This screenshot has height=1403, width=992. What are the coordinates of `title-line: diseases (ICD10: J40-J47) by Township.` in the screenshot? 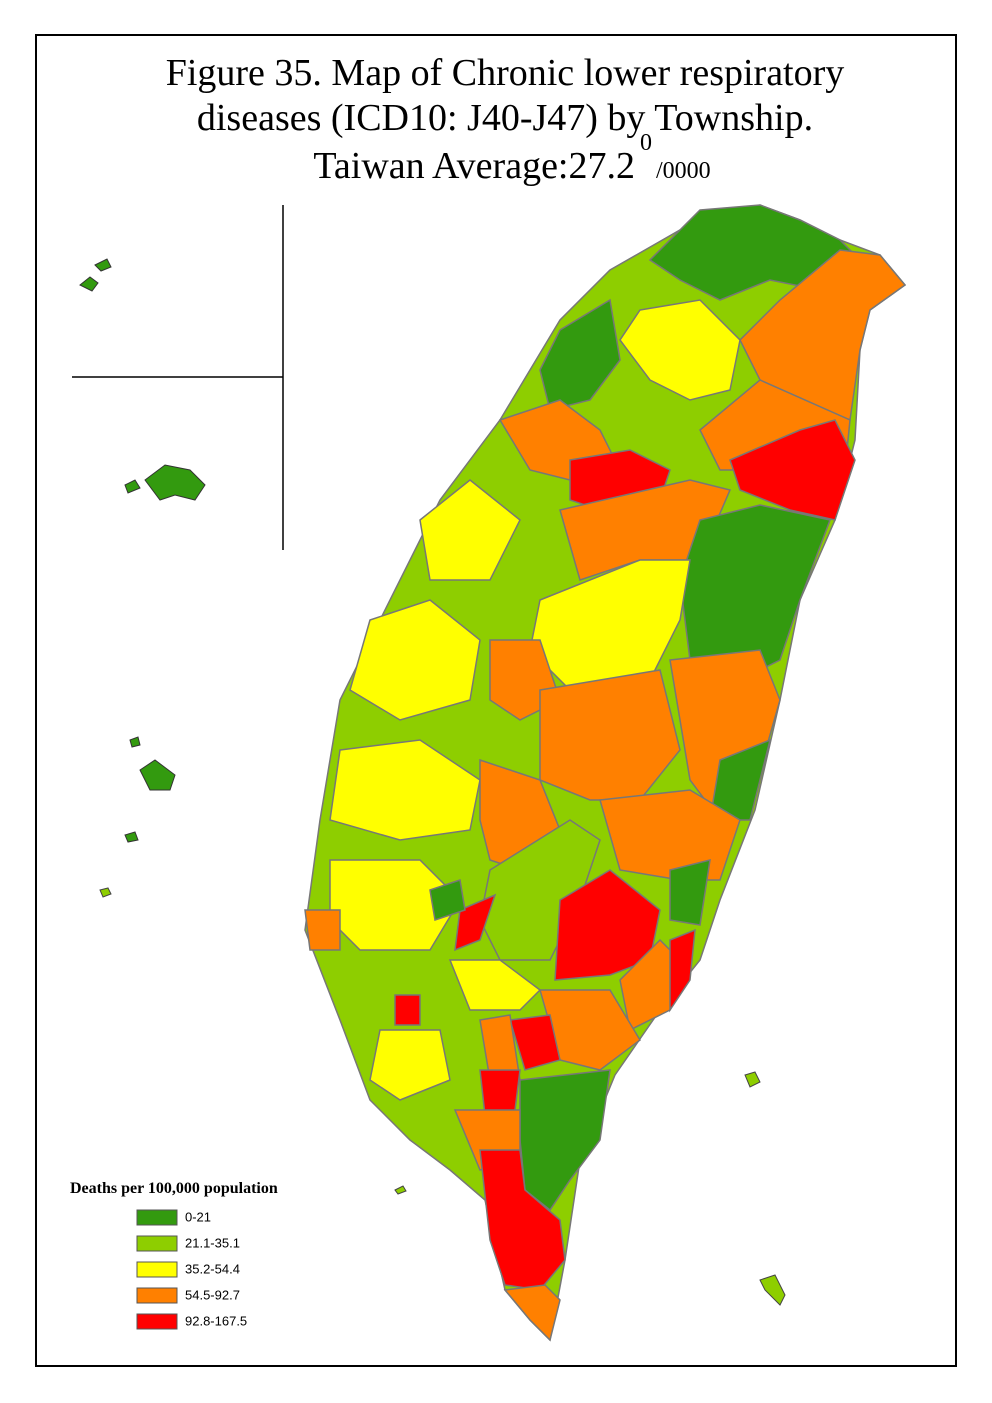 It's located at (505, 118).